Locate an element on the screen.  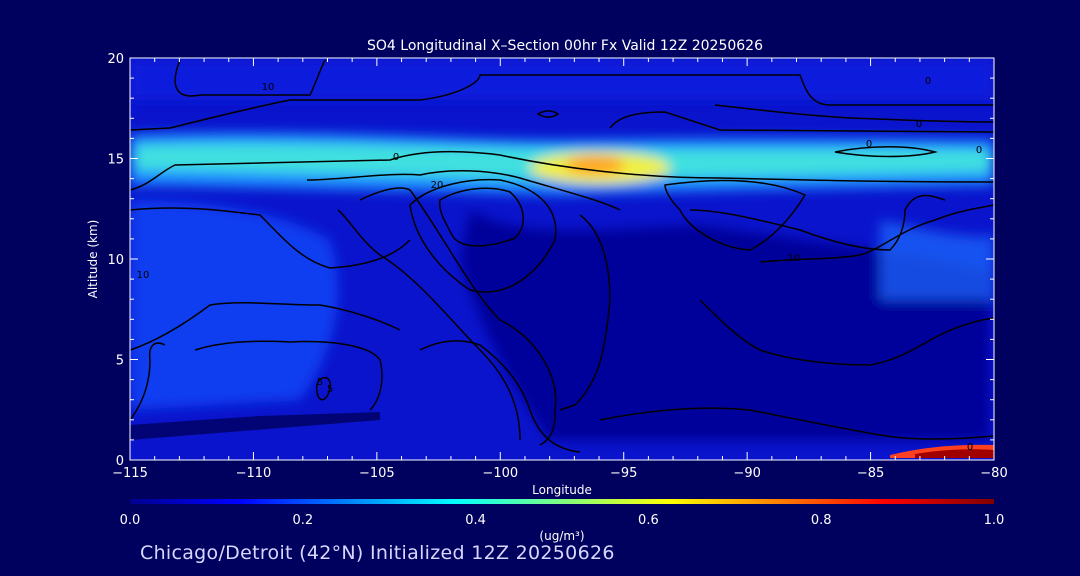
colorbar-label: (ug/m³) is located at coordinates (561, 536).